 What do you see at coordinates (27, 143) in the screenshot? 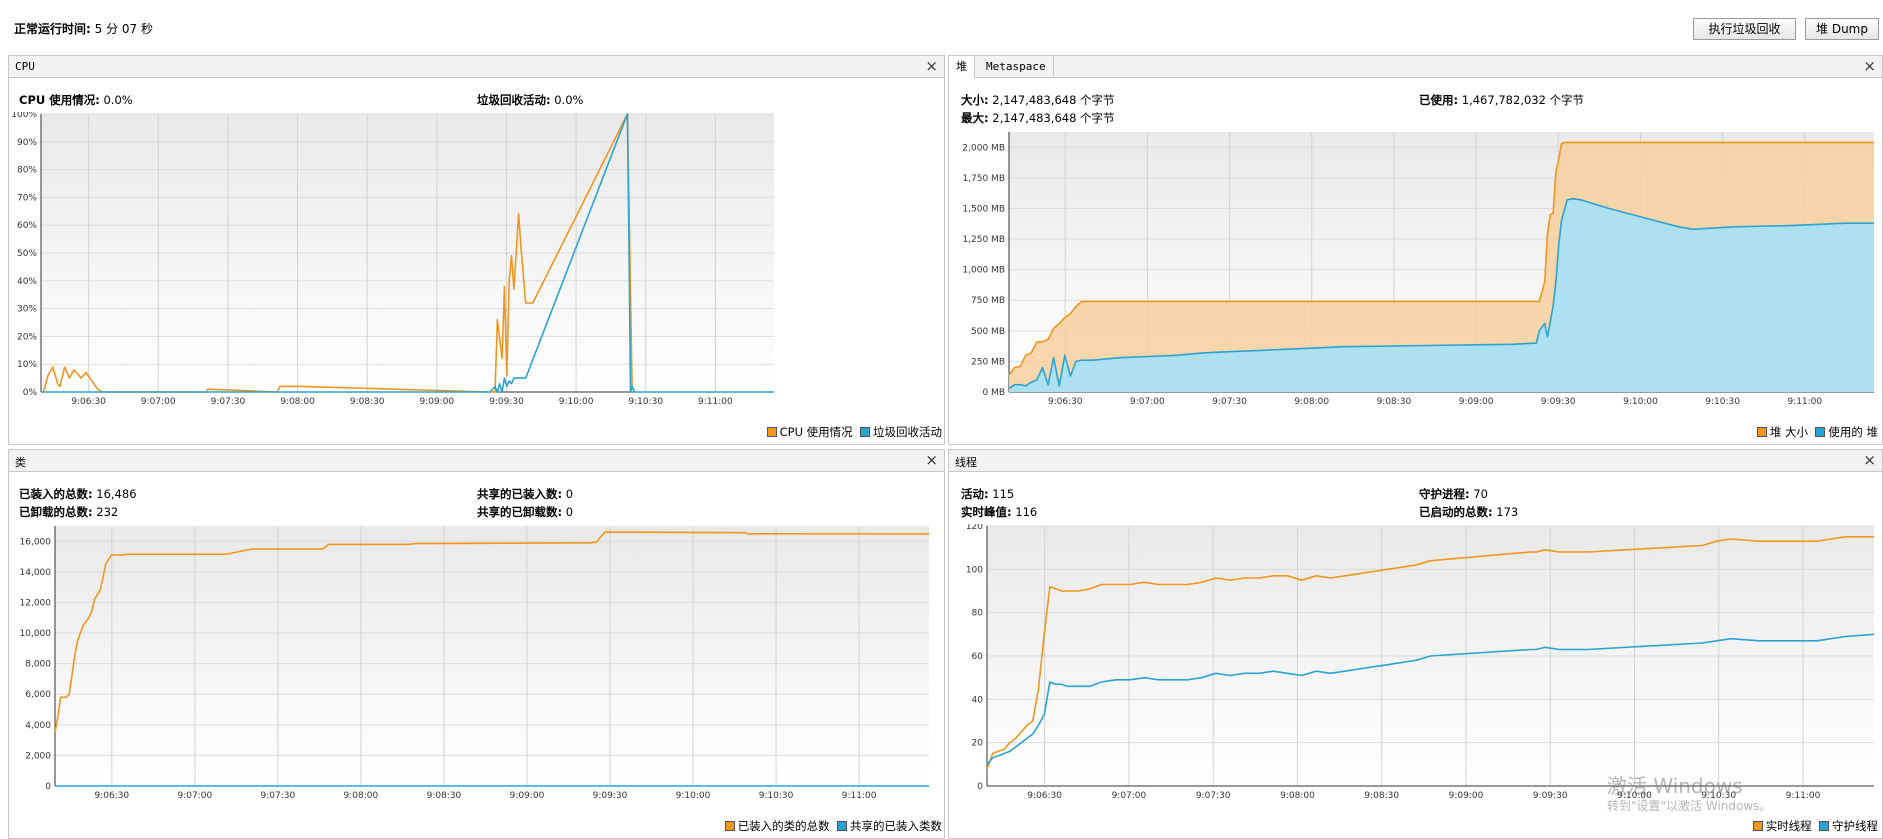
I see `y-tick-label: 90%` at bounding box center [27, 143].